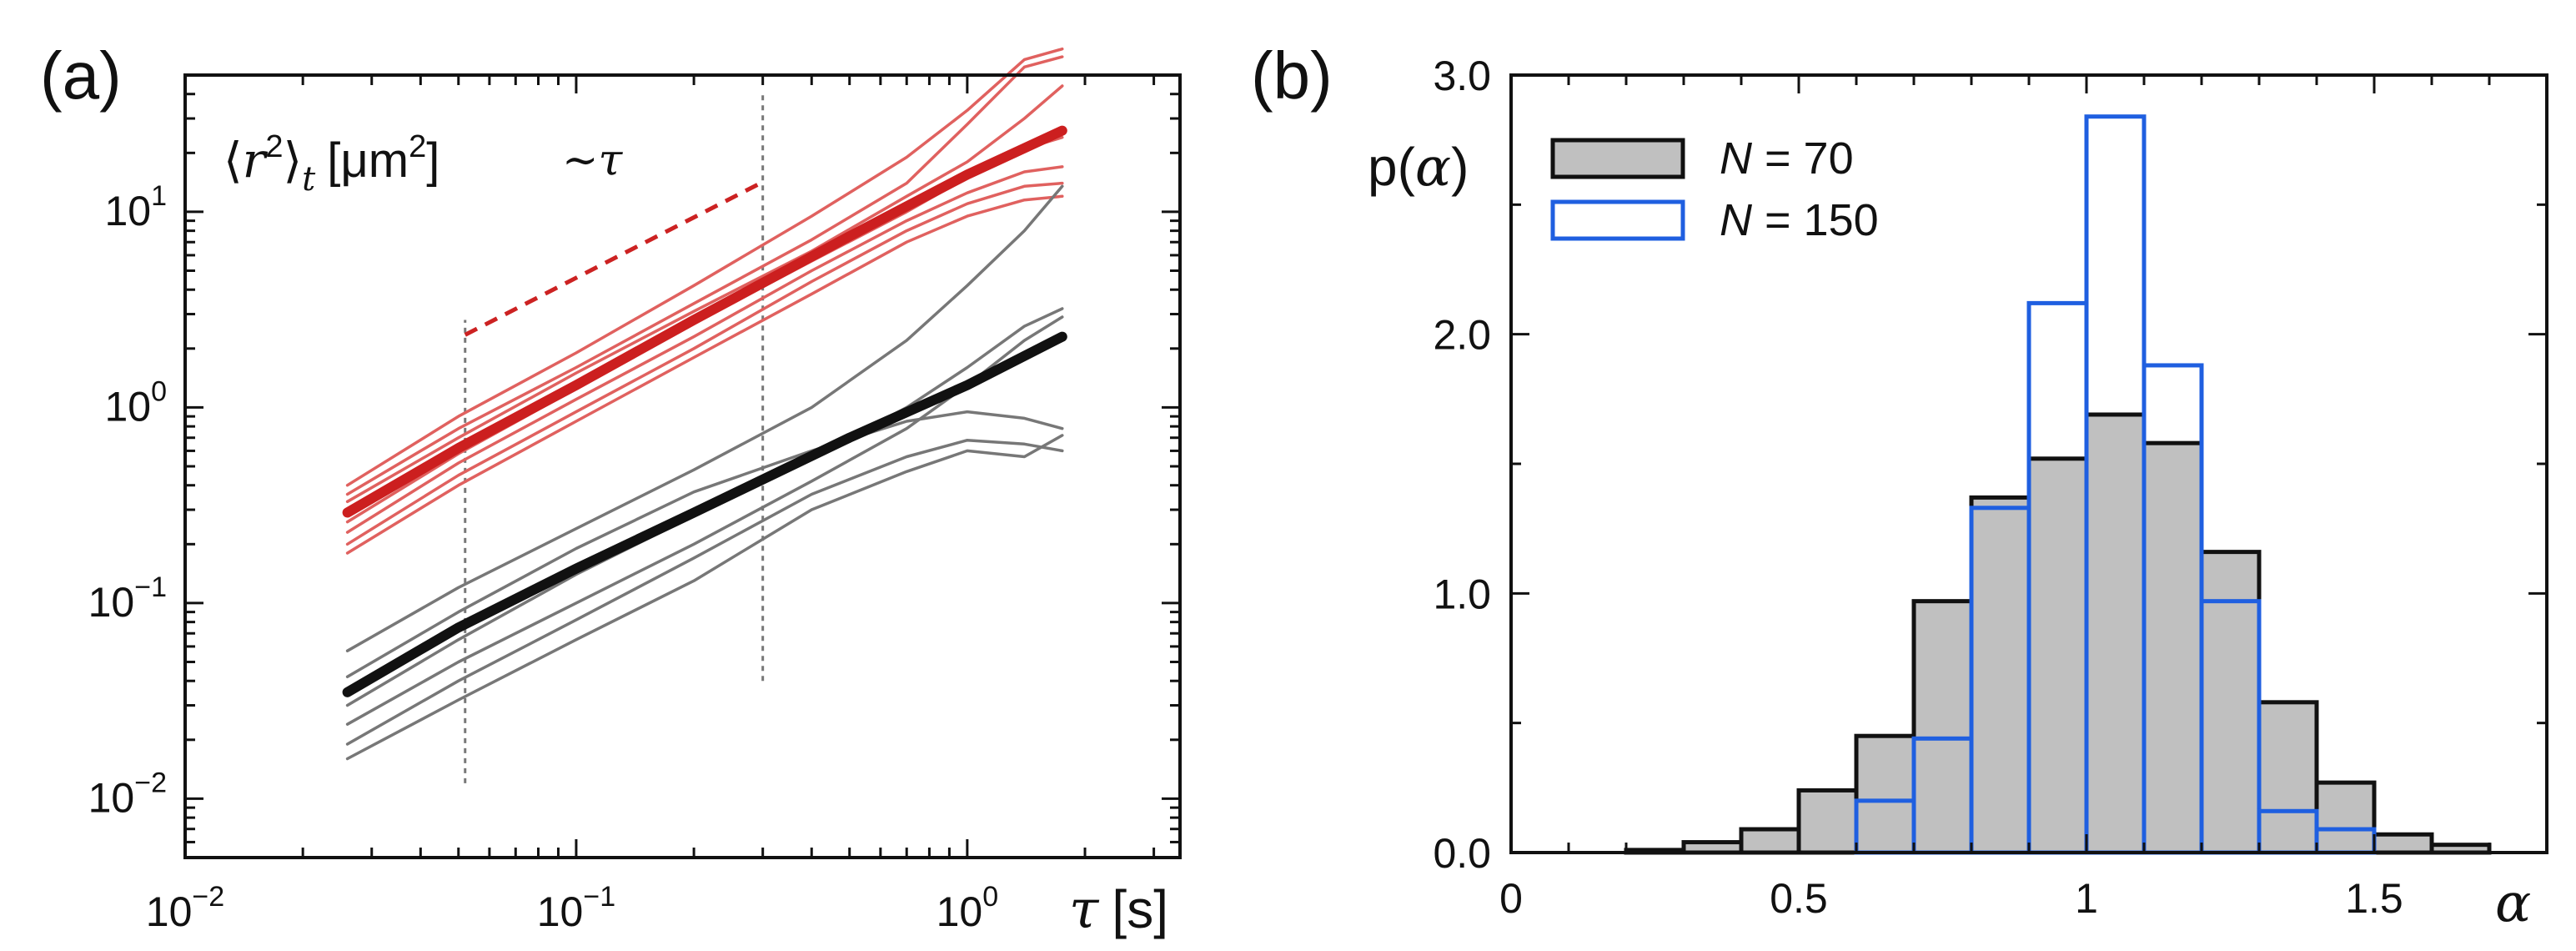  Describe the element at coordinates (1118, 910) in the screenshot. I see `panel-a-x-axis-label: τ [s]` at that location.